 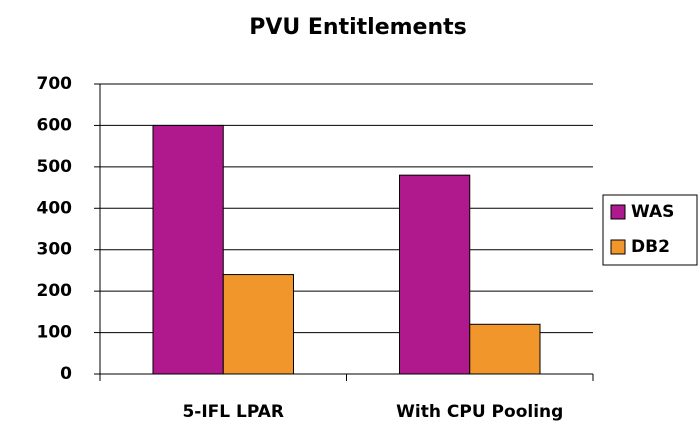 What do you see at coordinates (55, 208) in the screenshot?
I see `y-tick-label: 400` at bounding box center [55, 208].